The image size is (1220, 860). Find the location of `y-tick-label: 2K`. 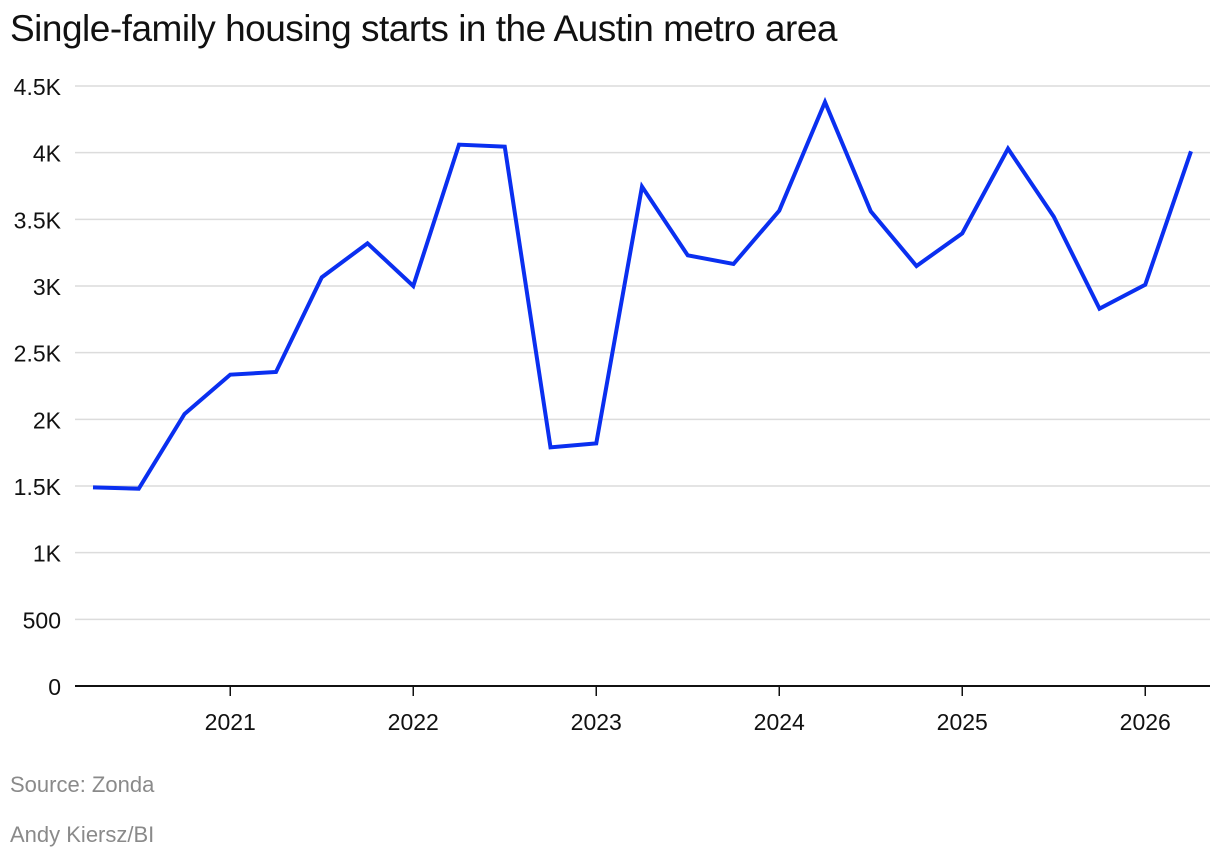

y-tick-label: 2K is located at coordinates (47, 420).